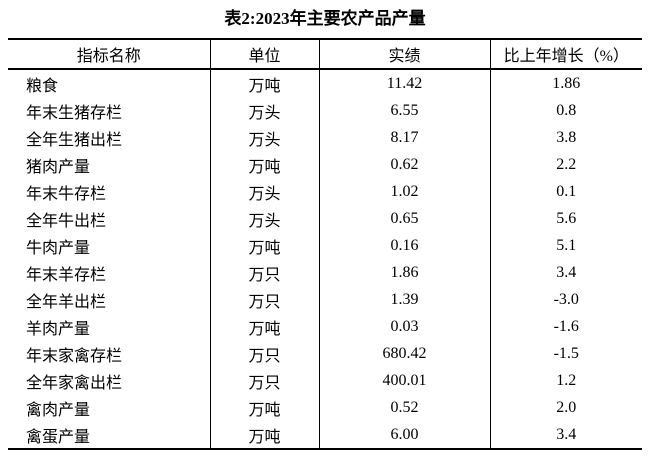 Image resolution: width=650 pixels, height=464 pixels. What do you see at coordinates (66, 221) in the screenshot?
I see `cell-indicator: 全年牛出栏` at bounding box center [66, 221].